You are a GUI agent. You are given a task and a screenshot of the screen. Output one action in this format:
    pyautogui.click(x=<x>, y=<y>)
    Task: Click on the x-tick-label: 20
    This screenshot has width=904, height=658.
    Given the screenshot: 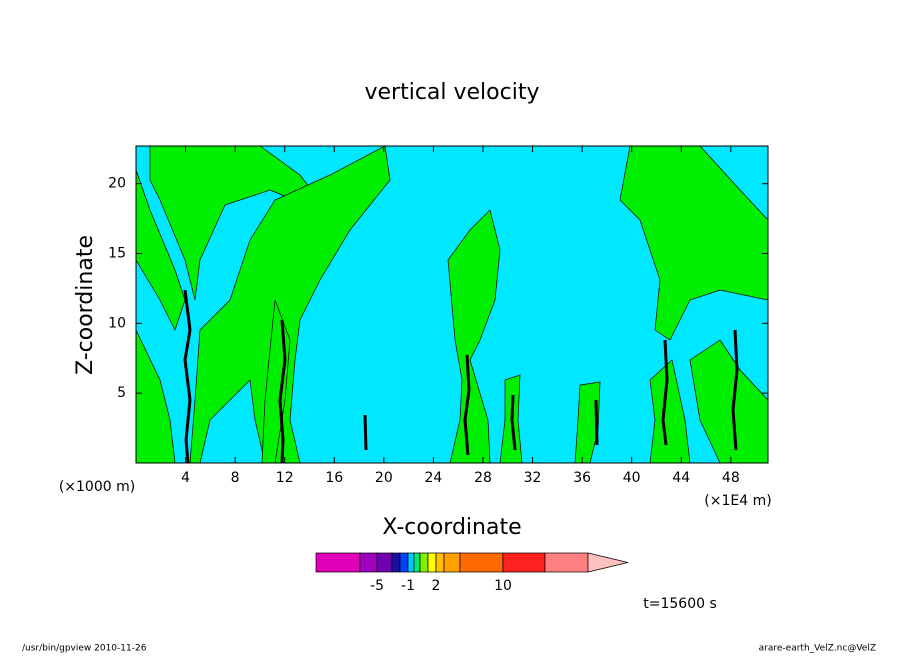 What is the action you would take?
    pyautogui.click(x=384, y=478)
    